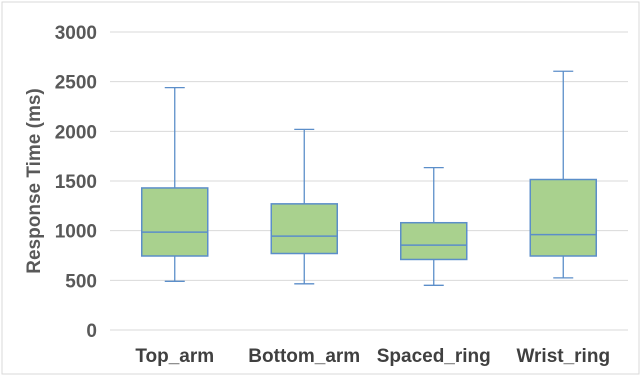 The width and height of the screenshot is (641, 376). I want to click on box-top-arm, so click(175, 184).